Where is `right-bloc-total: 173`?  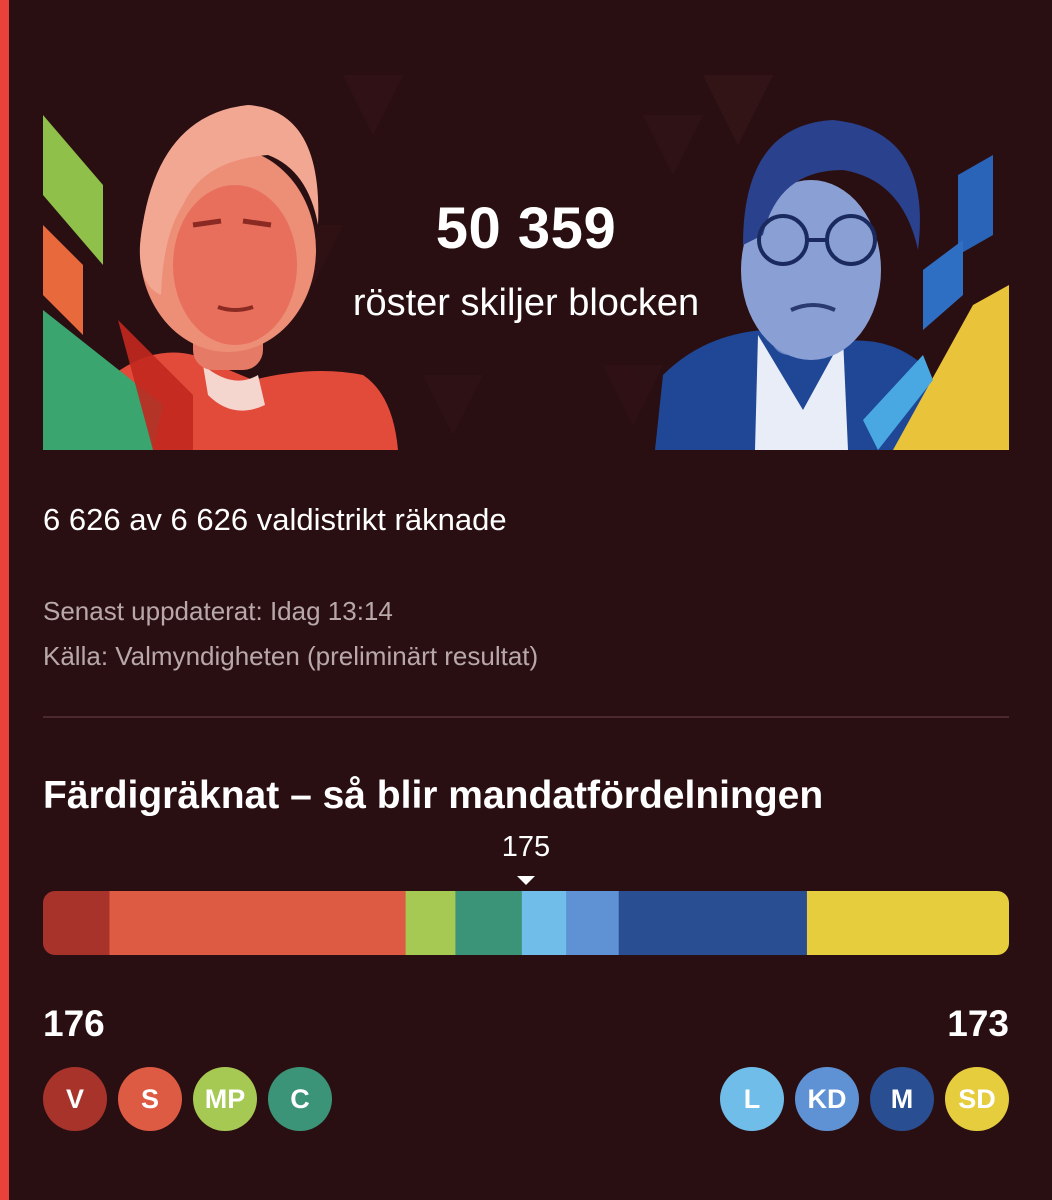 right-bloc-total: 173 is located at coordinates (978, 1023).